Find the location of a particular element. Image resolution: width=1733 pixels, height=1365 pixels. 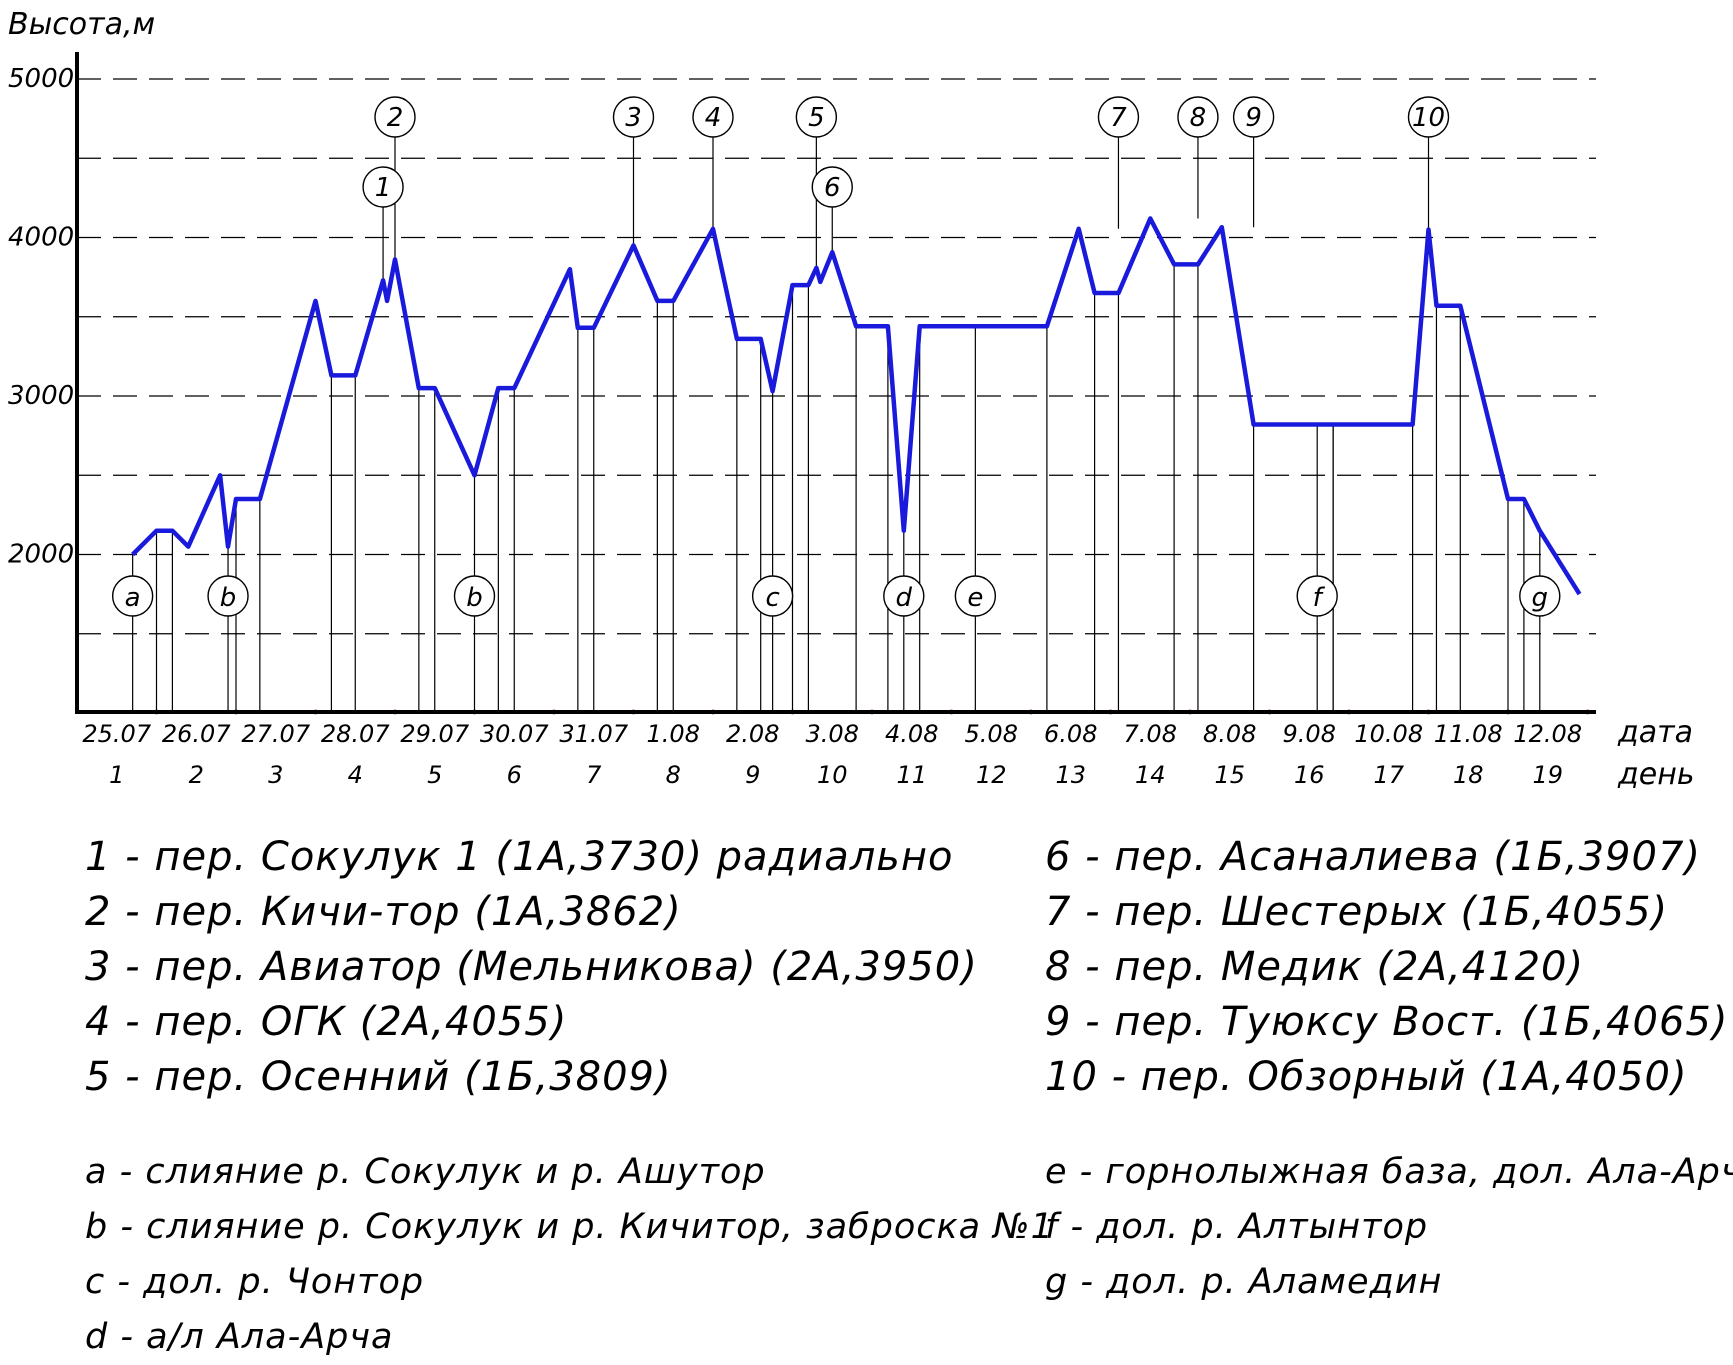

x-tick-date: 25.07 is located at coordinates (116, 734).